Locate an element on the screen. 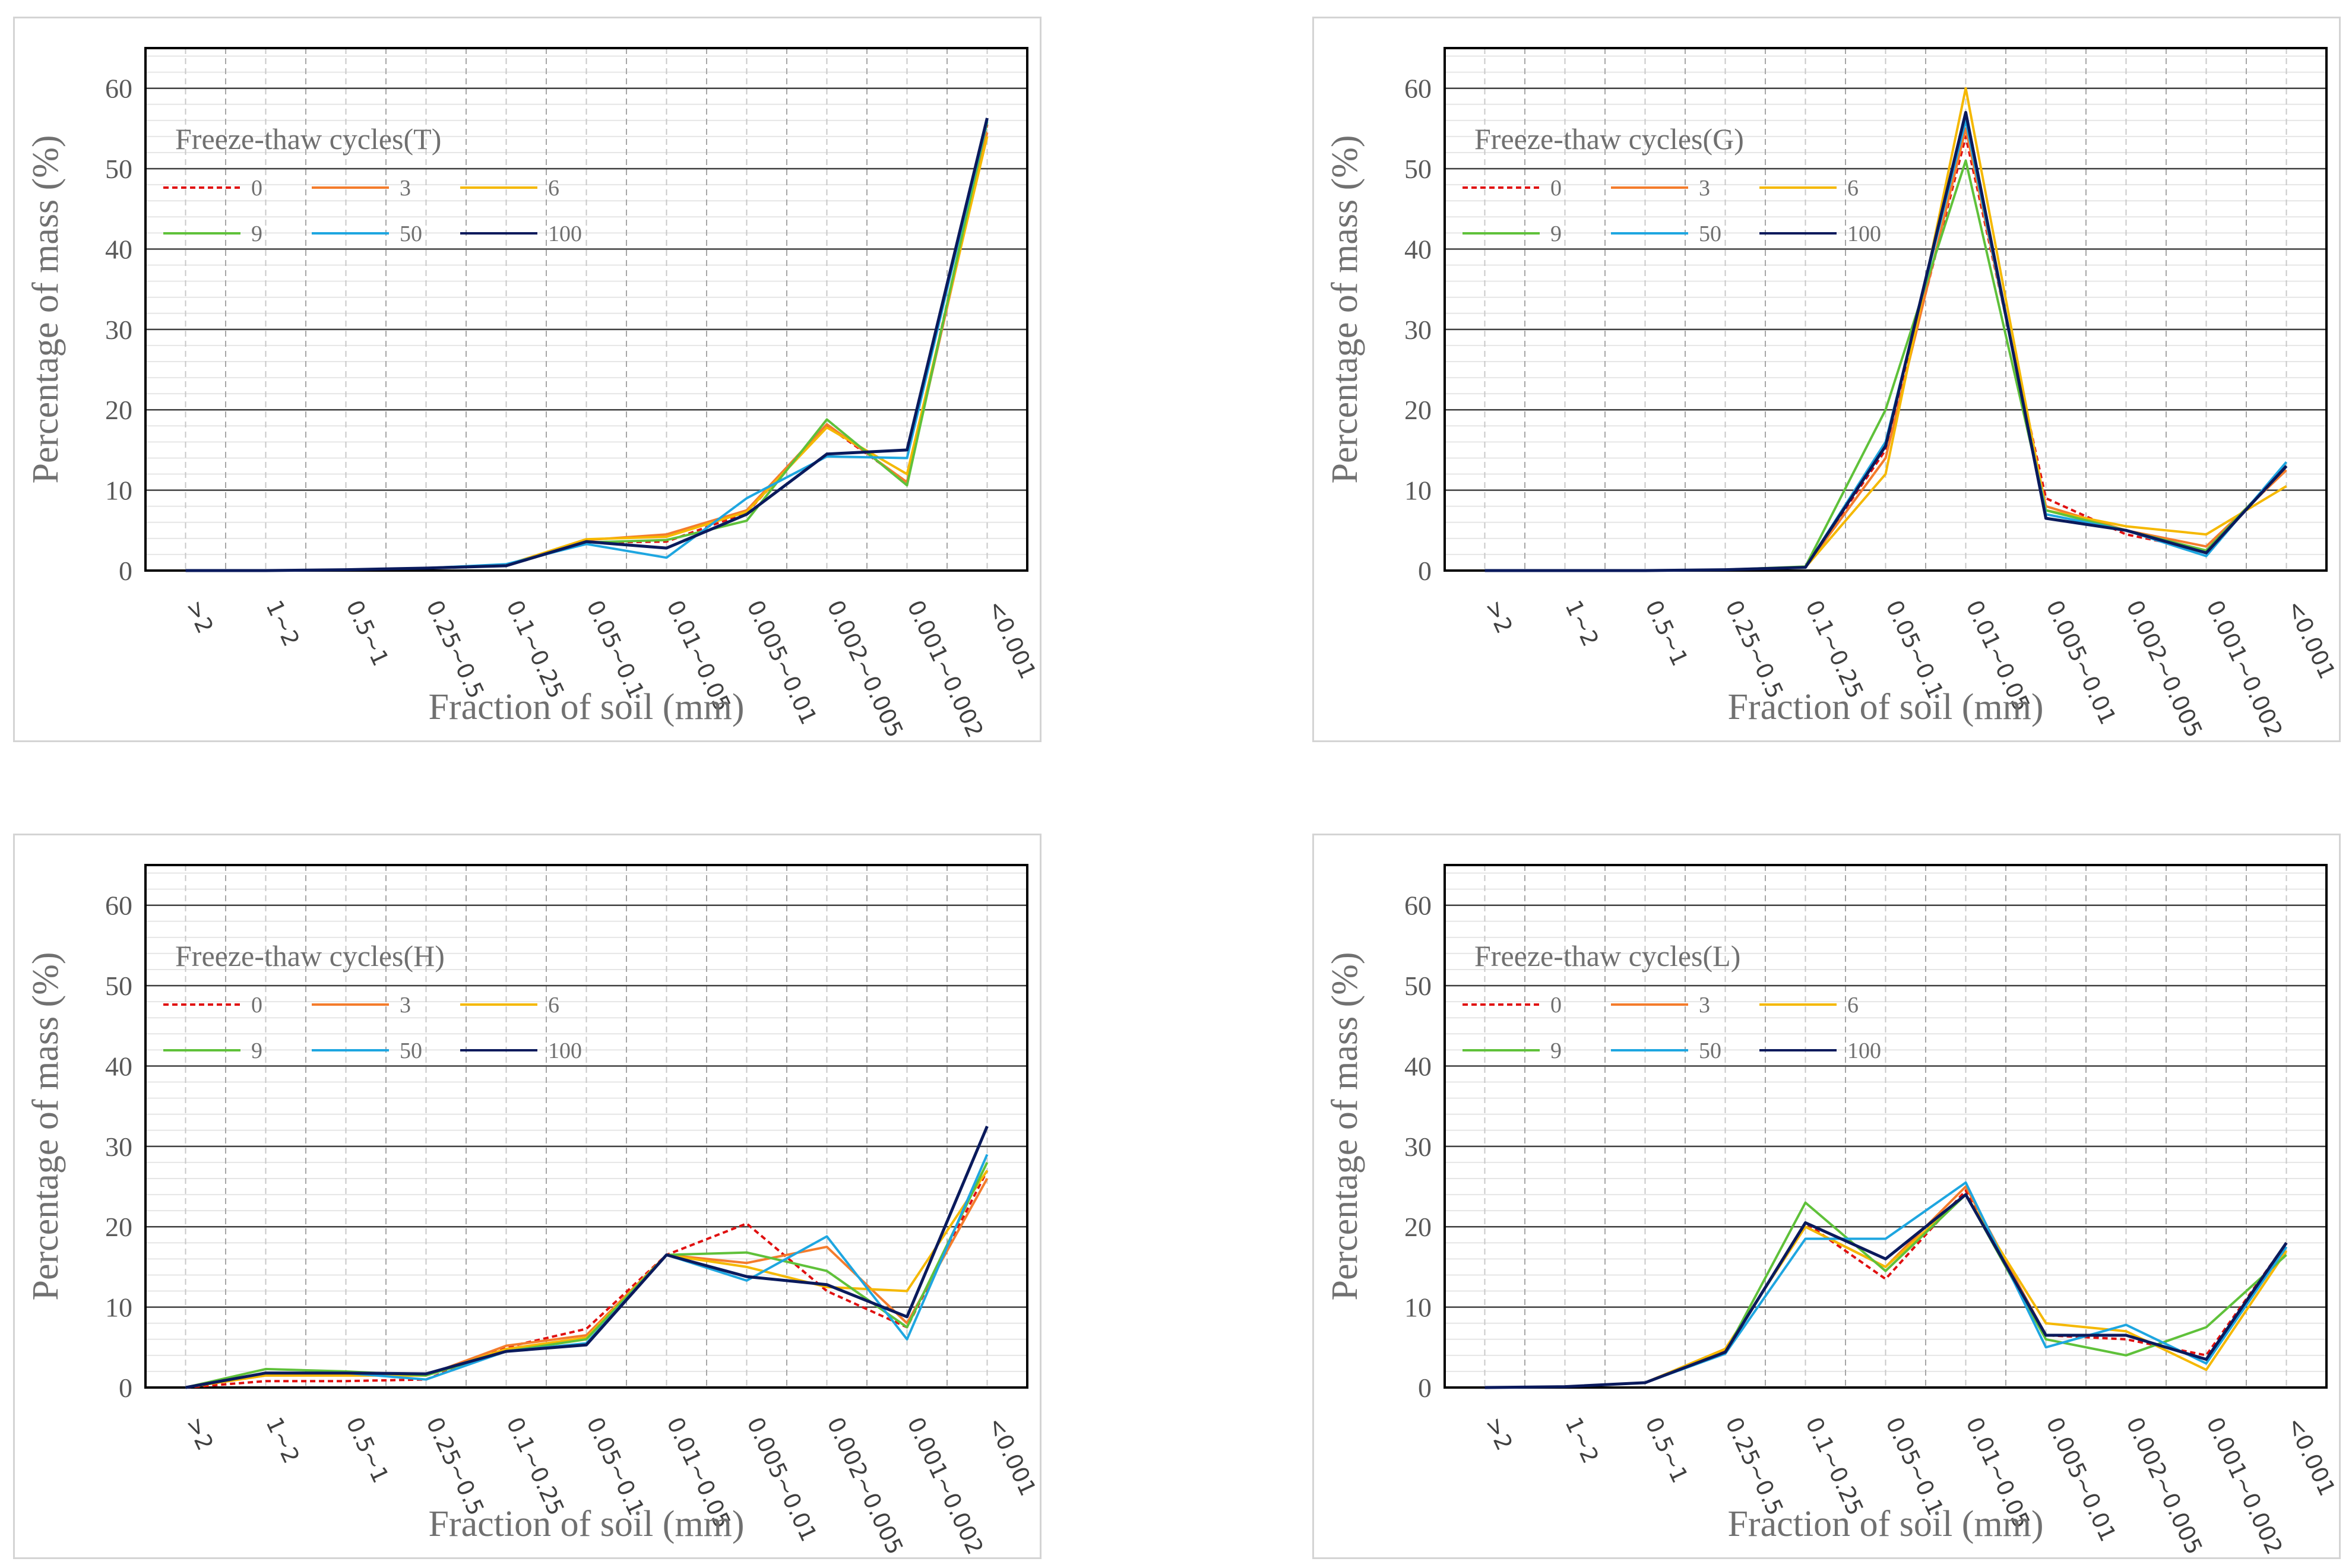 This screenshot has width=2352, height=1568. legend-title: Freeze-thaw cycles(T) is located at coordinates (308, 139).